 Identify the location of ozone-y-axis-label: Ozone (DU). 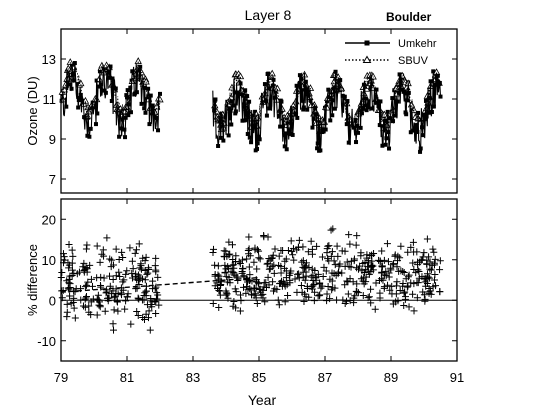
(32, 110).